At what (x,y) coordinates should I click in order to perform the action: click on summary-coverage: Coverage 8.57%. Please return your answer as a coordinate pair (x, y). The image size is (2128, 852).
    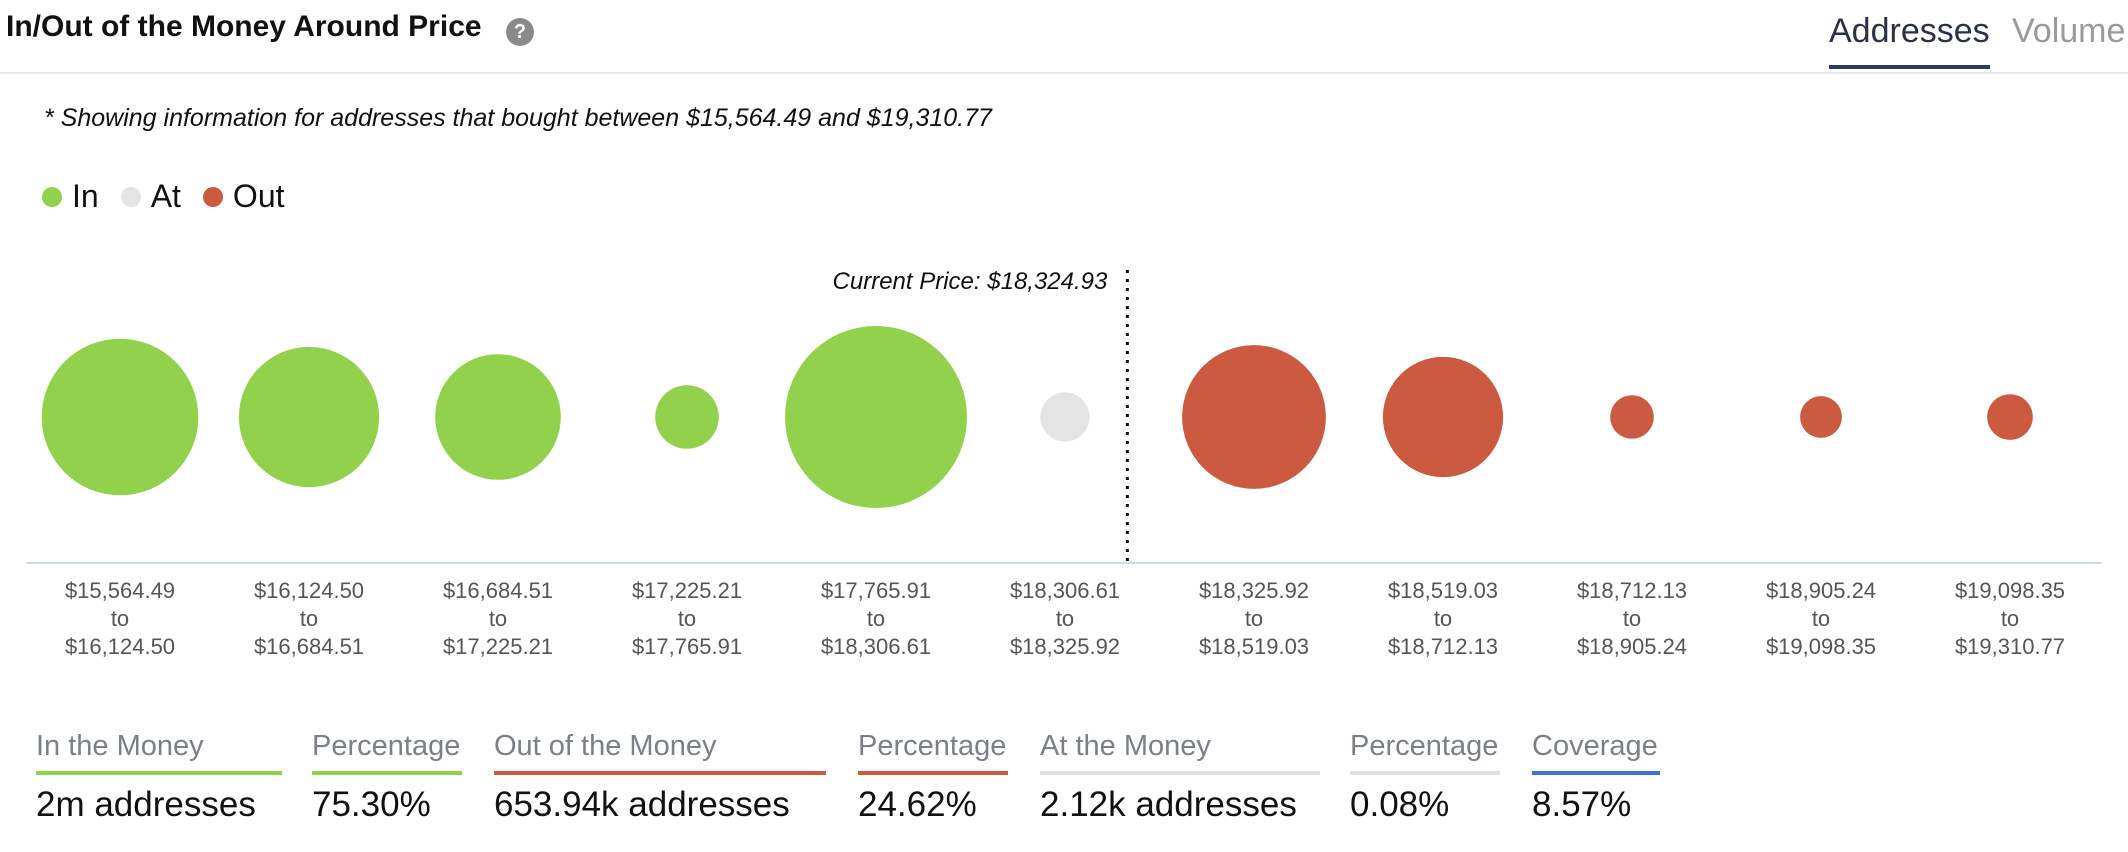
    Looking at the image, I should click on (1596, 777).